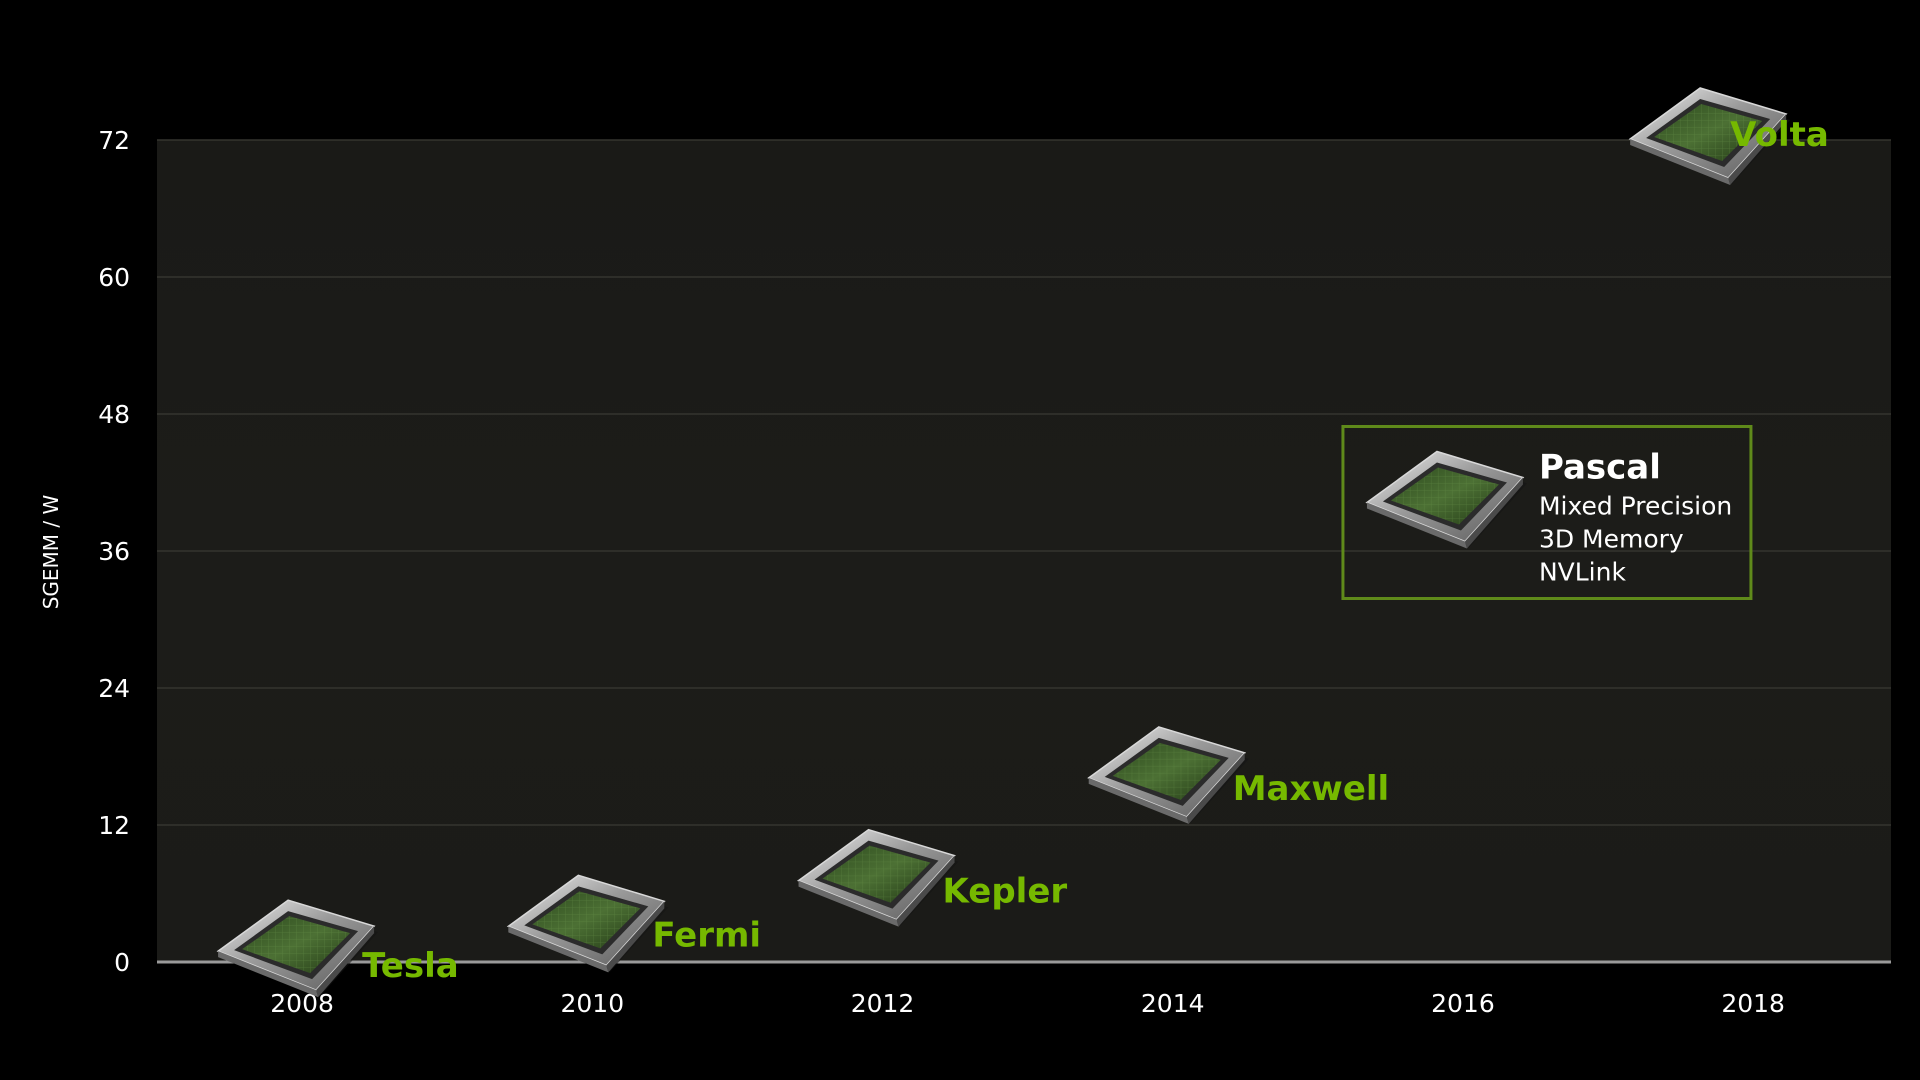  What do you see at coordinates (877, 877) in the screenshot?
I see `chip-marker-kepler` at bounding box center [877, 877].